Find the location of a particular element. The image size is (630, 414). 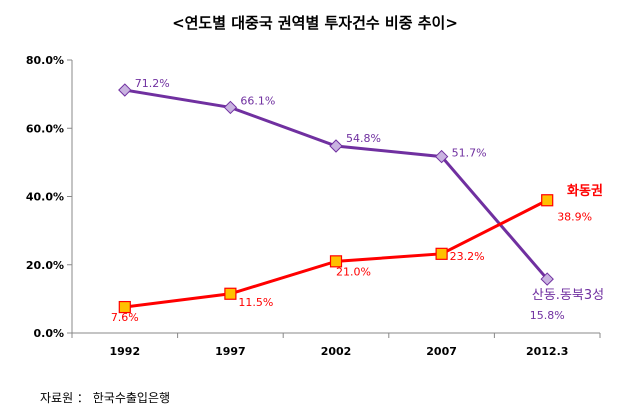

x-axis: 1992 1997 2002 2007 2012.3 is located at coordinates (336, 345).